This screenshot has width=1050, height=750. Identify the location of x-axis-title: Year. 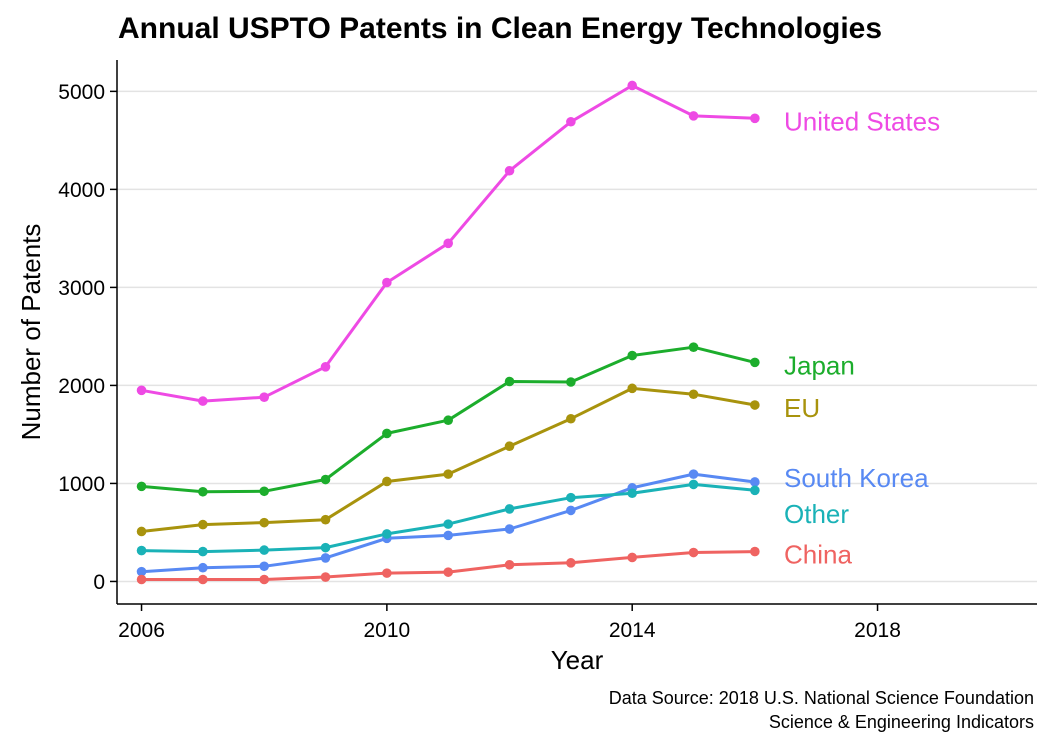
(577, 660).